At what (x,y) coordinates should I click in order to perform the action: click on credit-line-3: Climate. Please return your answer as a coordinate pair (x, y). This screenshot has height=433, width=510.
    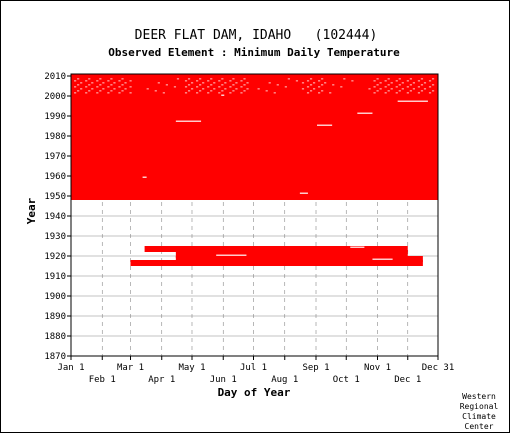
    Looking at the image, I should click on (479, 416).